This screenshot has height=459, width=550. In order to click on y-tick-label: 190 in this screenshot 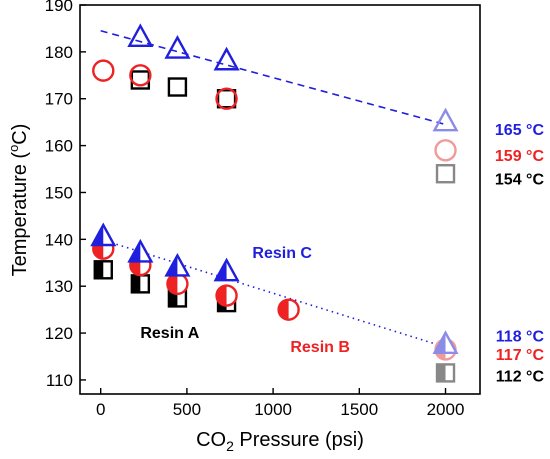, I will do `click(59, 7)`.